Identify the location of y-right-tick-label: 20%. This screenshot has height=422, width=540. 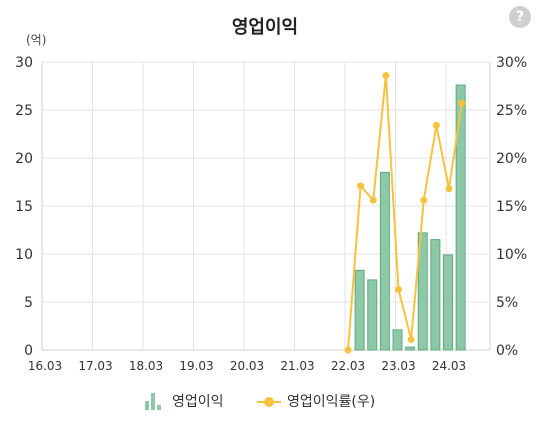
(511, 159).